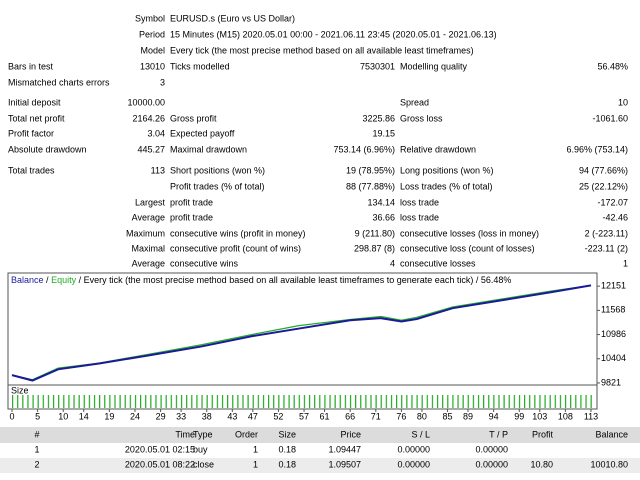 This screenshot has width=640, height=480. Describe the element at coordinates (420, 434) in the screenshot. I see `column-header: S / L` at that location.